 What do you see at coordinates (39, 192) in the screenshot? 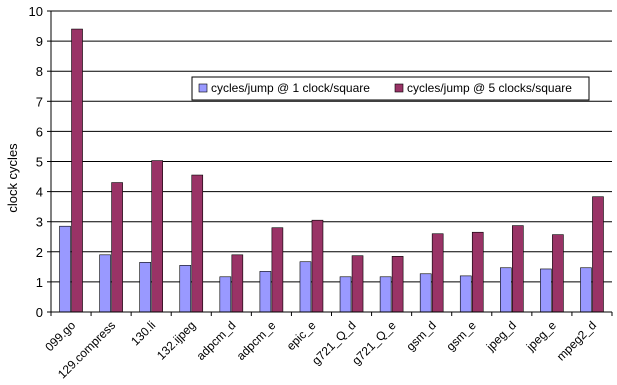
I see `y-tick-label: 4` at bounding box center [39, 192].